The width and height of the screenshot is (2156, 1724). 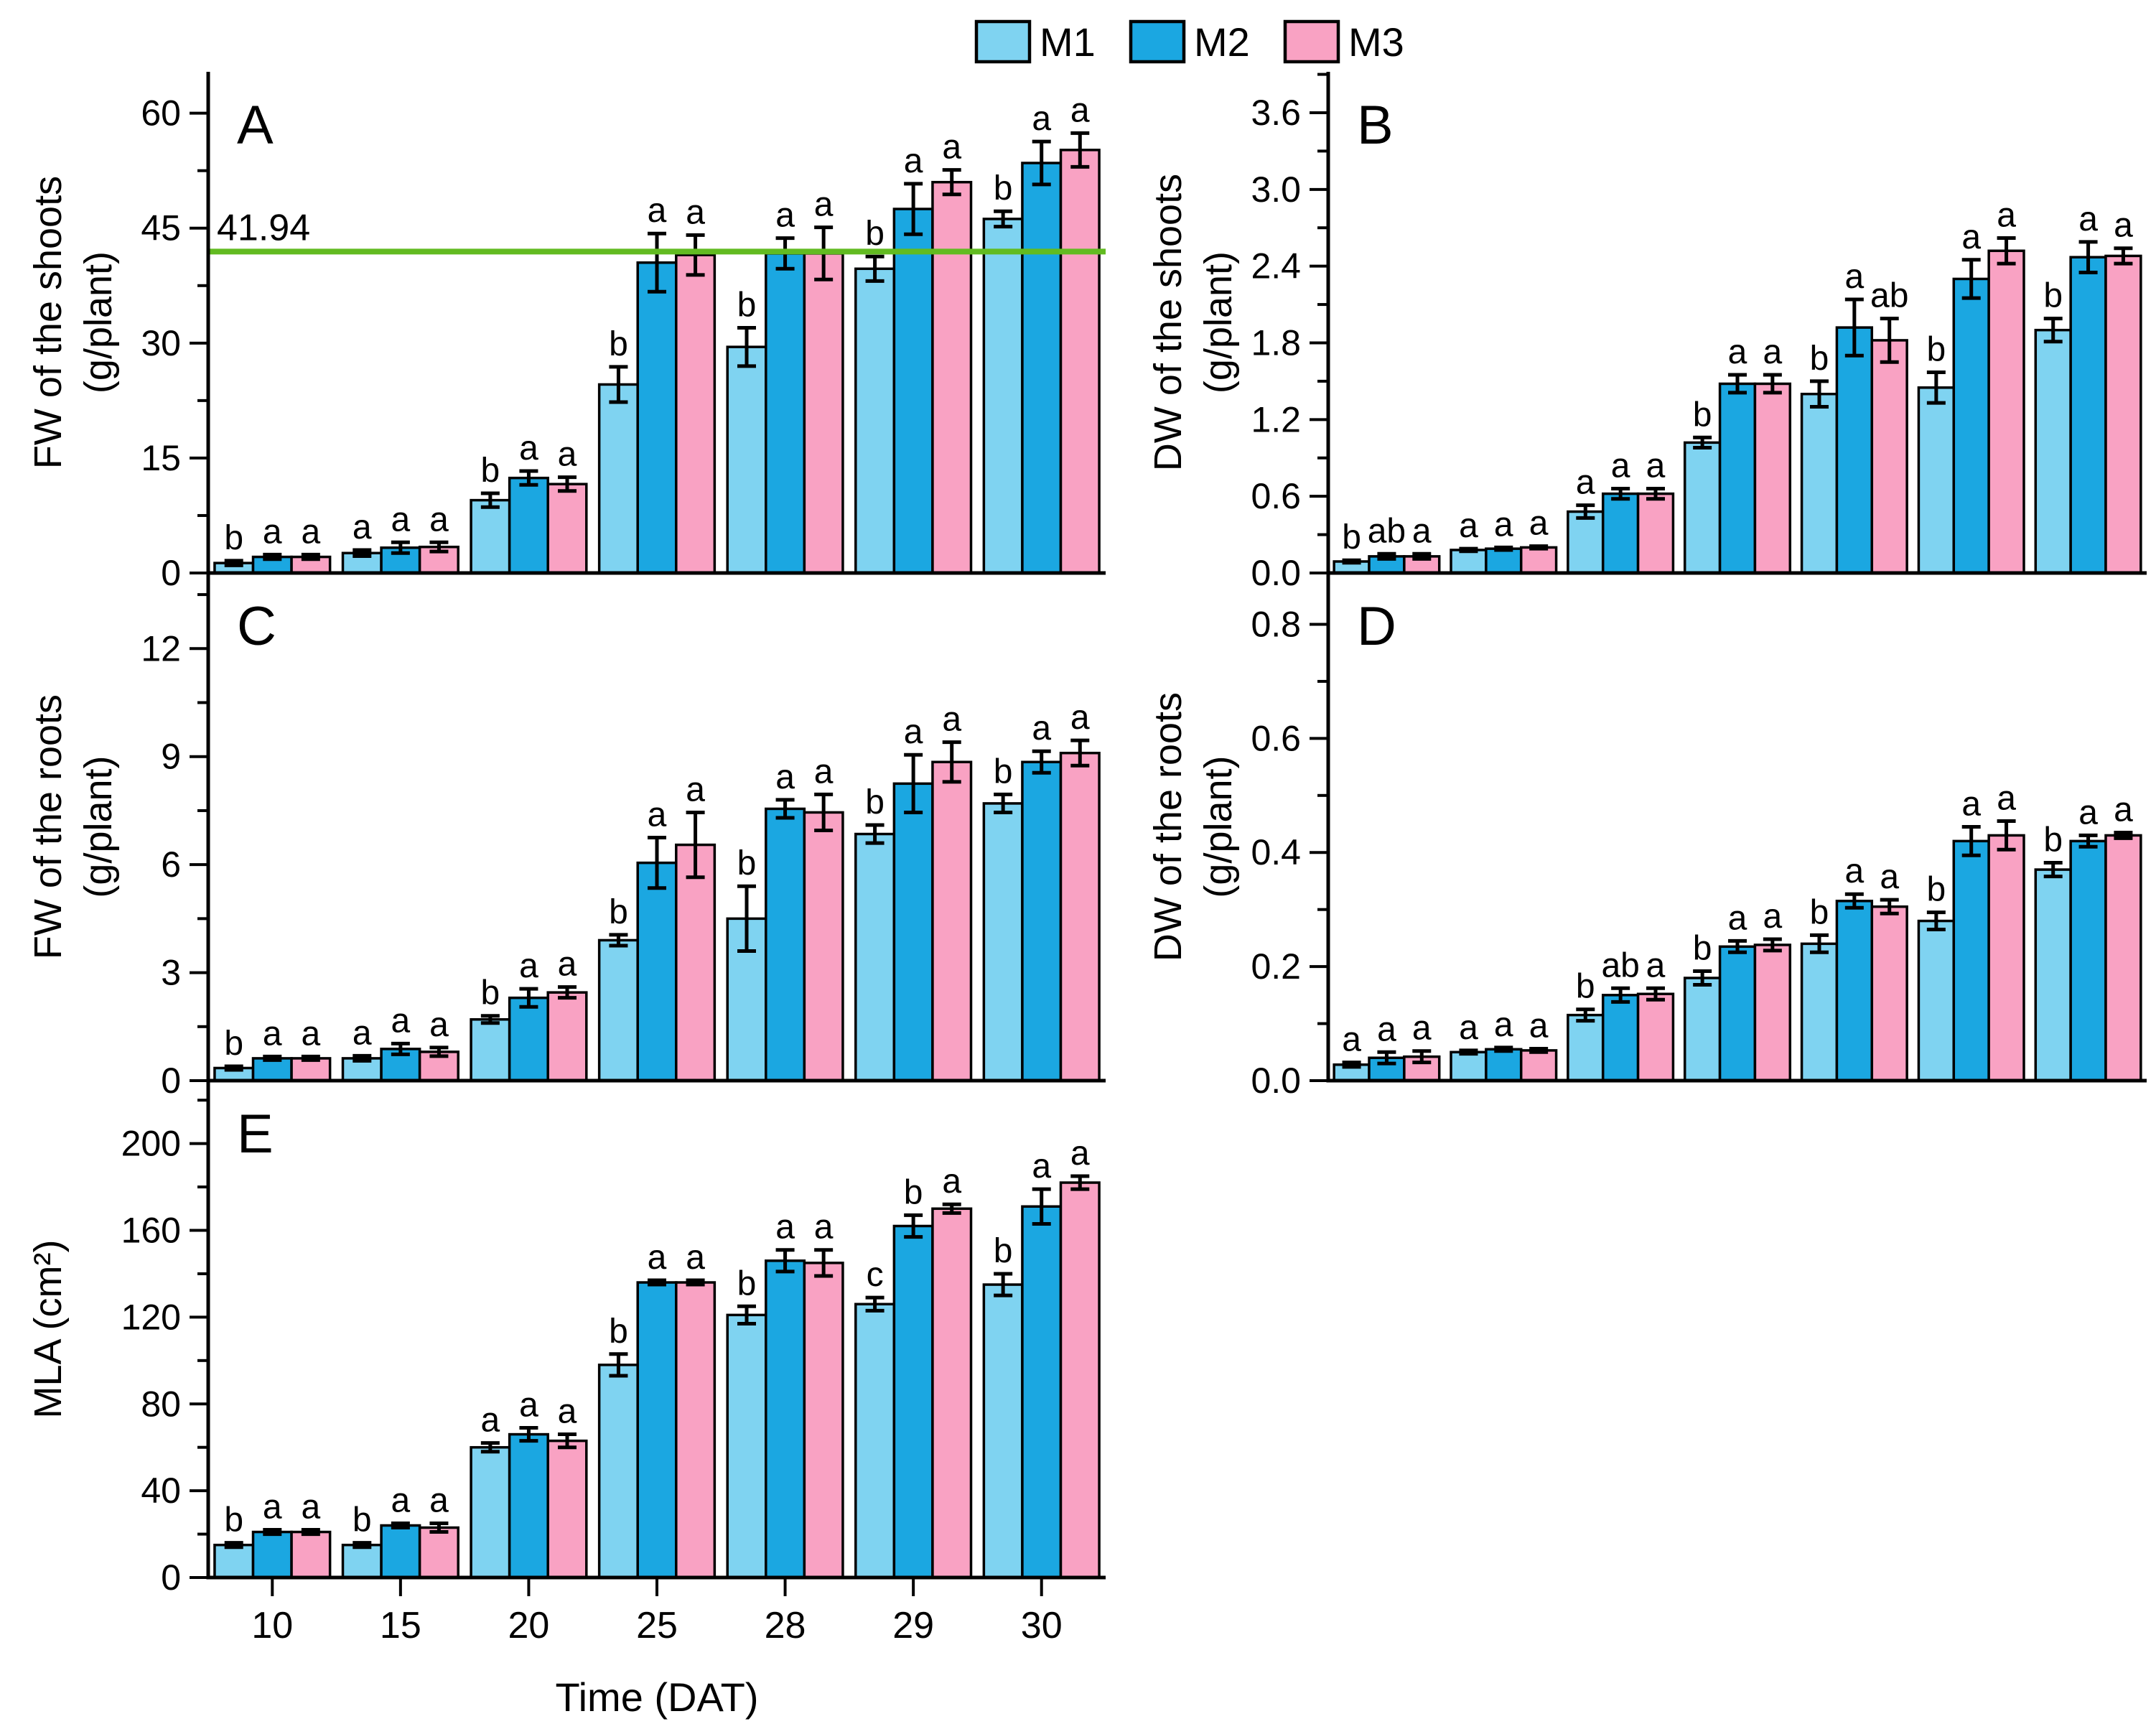 What do you see at coordinates (1276, 852) in the screenshot?
I see `y-tick-label: 0.4` at bounding box center [1276, 852].